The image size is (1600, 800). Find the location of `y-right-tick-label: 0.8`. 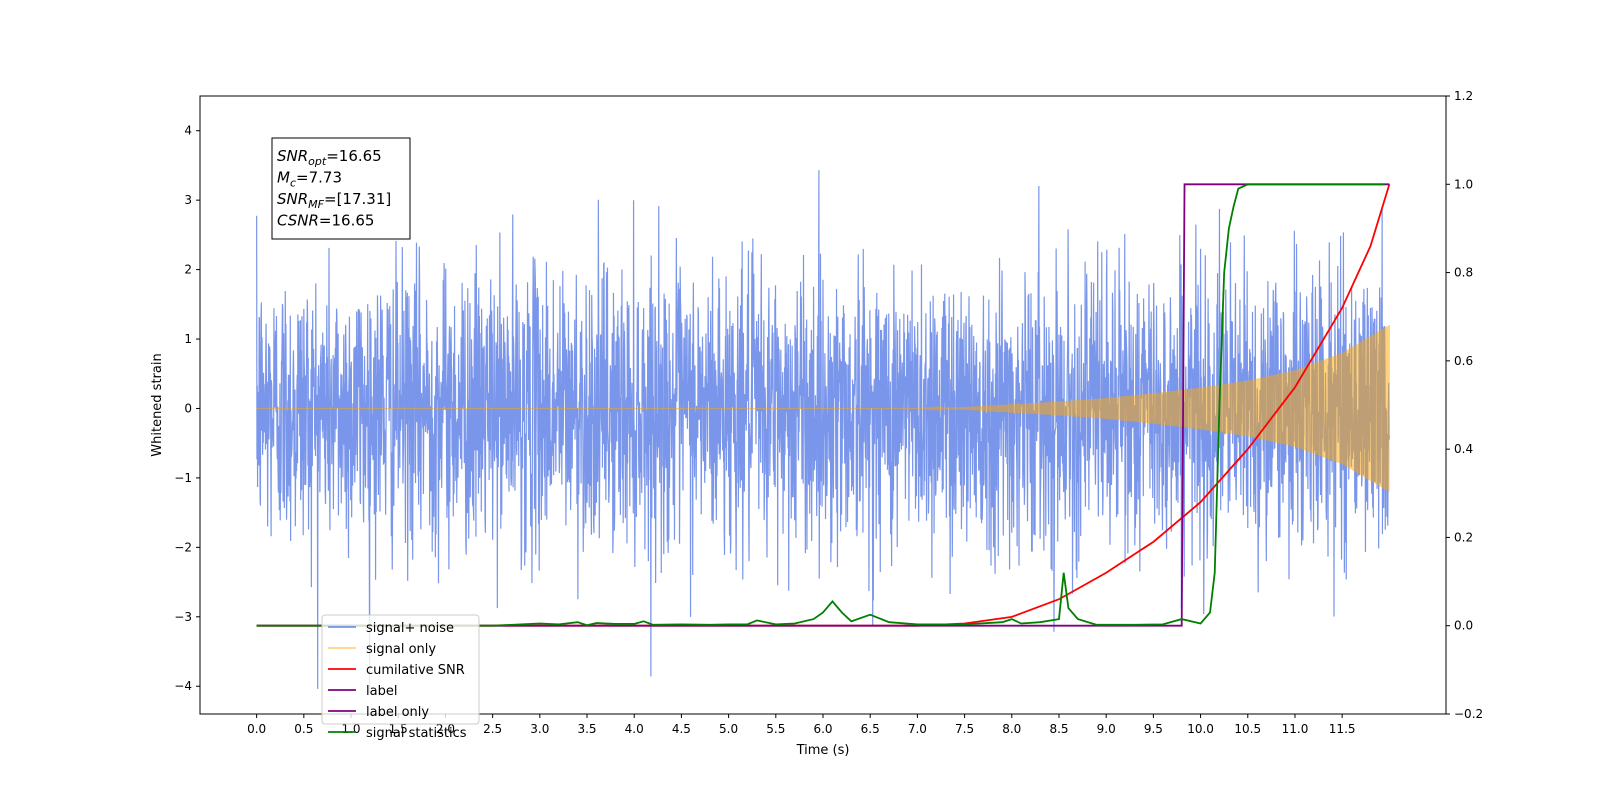

y-right-tick-label: 0.8 is located at coordinates (1463, 273).